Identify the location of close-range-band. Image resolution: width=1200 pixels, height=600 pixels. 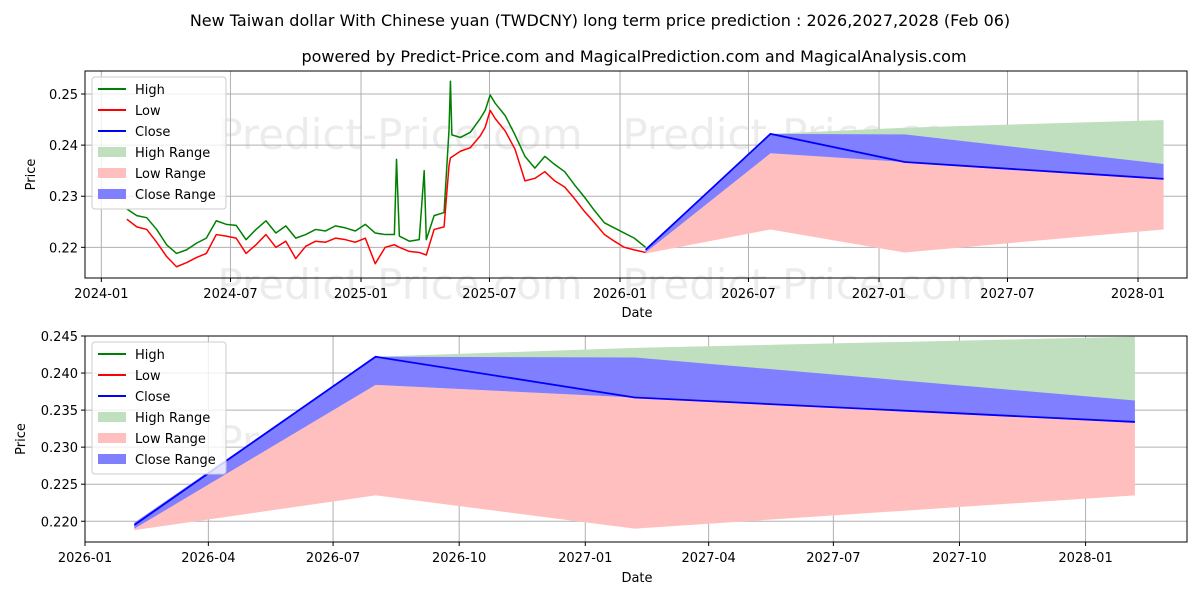
(904, 193).